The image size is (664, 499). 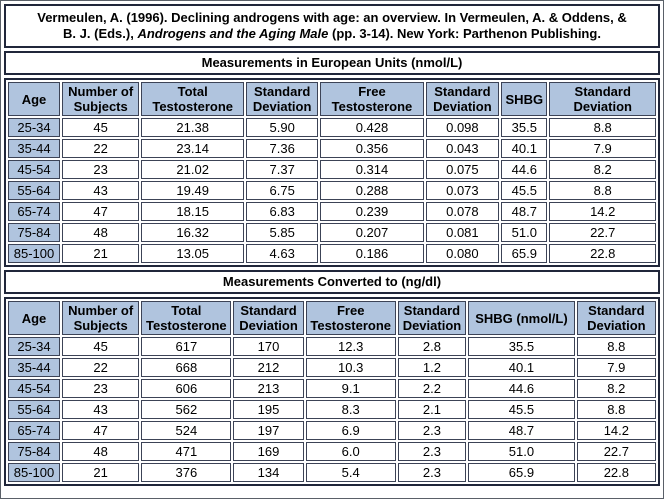 I want to click on value-cell: 23, so click(x=100, y=388).